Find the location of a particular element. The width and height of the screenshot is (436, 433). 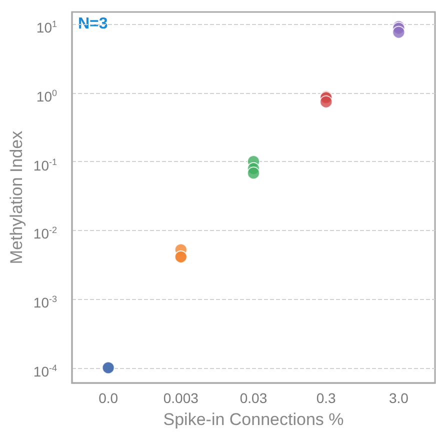

y-tick-label: 10$^{-2}$ is located at coordinates (45, 233).